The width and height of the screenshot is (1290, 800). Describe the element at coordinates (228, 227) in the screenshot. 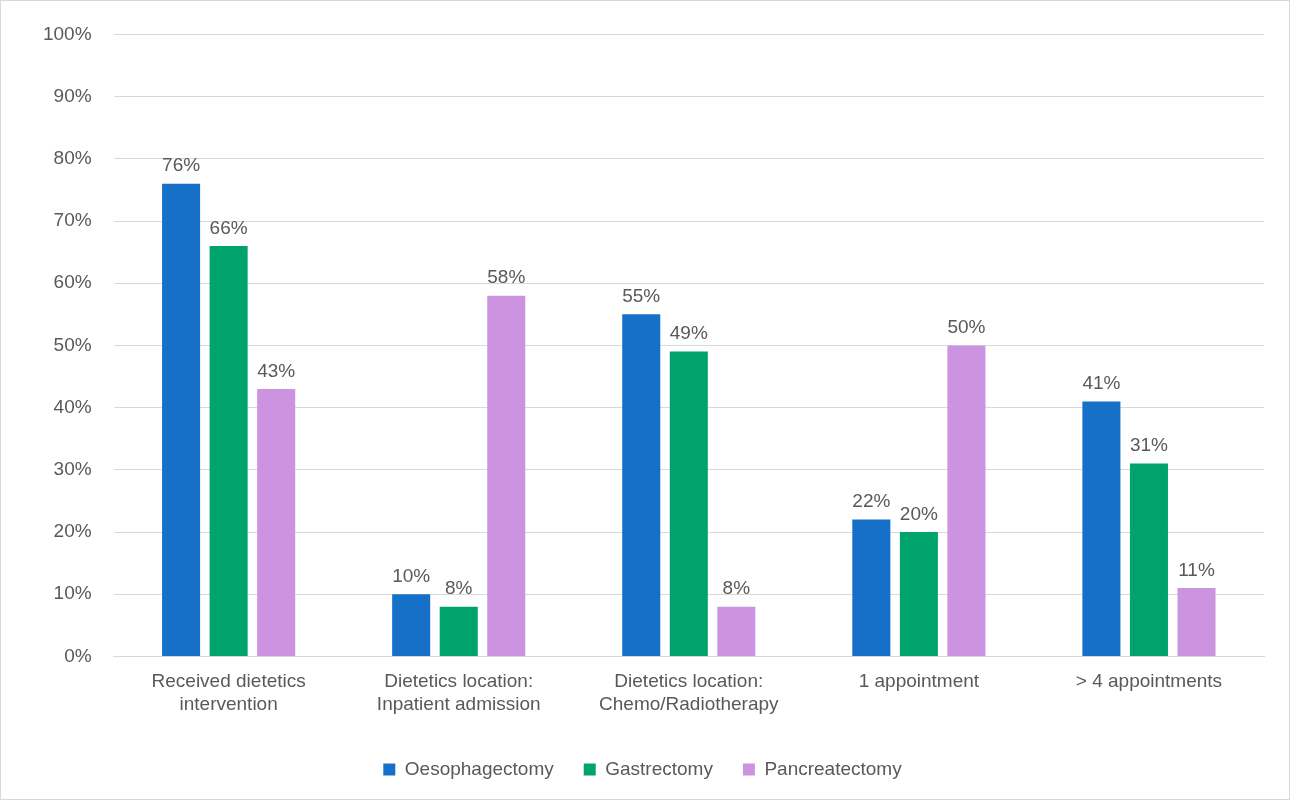

I see `data-label: 66%` at that location.